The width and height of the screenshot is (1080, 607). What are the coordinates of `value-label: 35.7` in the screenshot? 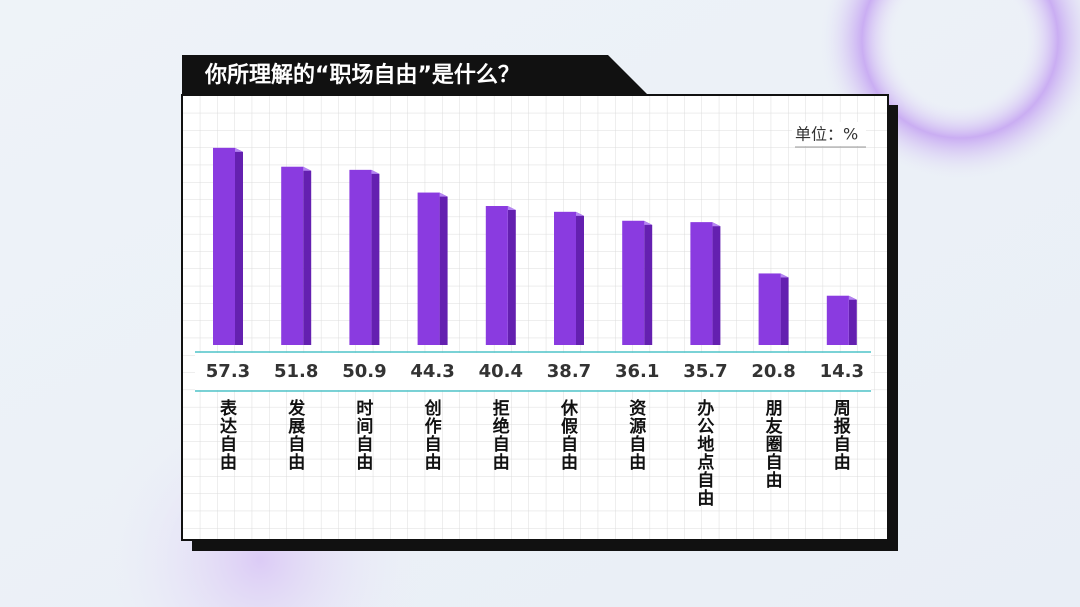 It's located at (705, 371).